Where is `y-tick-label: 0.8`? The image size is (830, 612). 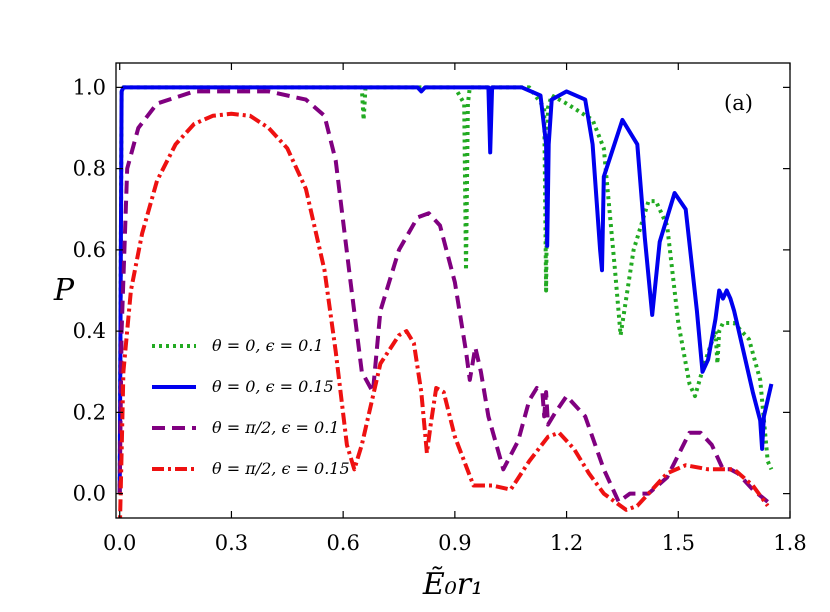
y-tick-label: 0.8 is located at coordinates (89, 169).